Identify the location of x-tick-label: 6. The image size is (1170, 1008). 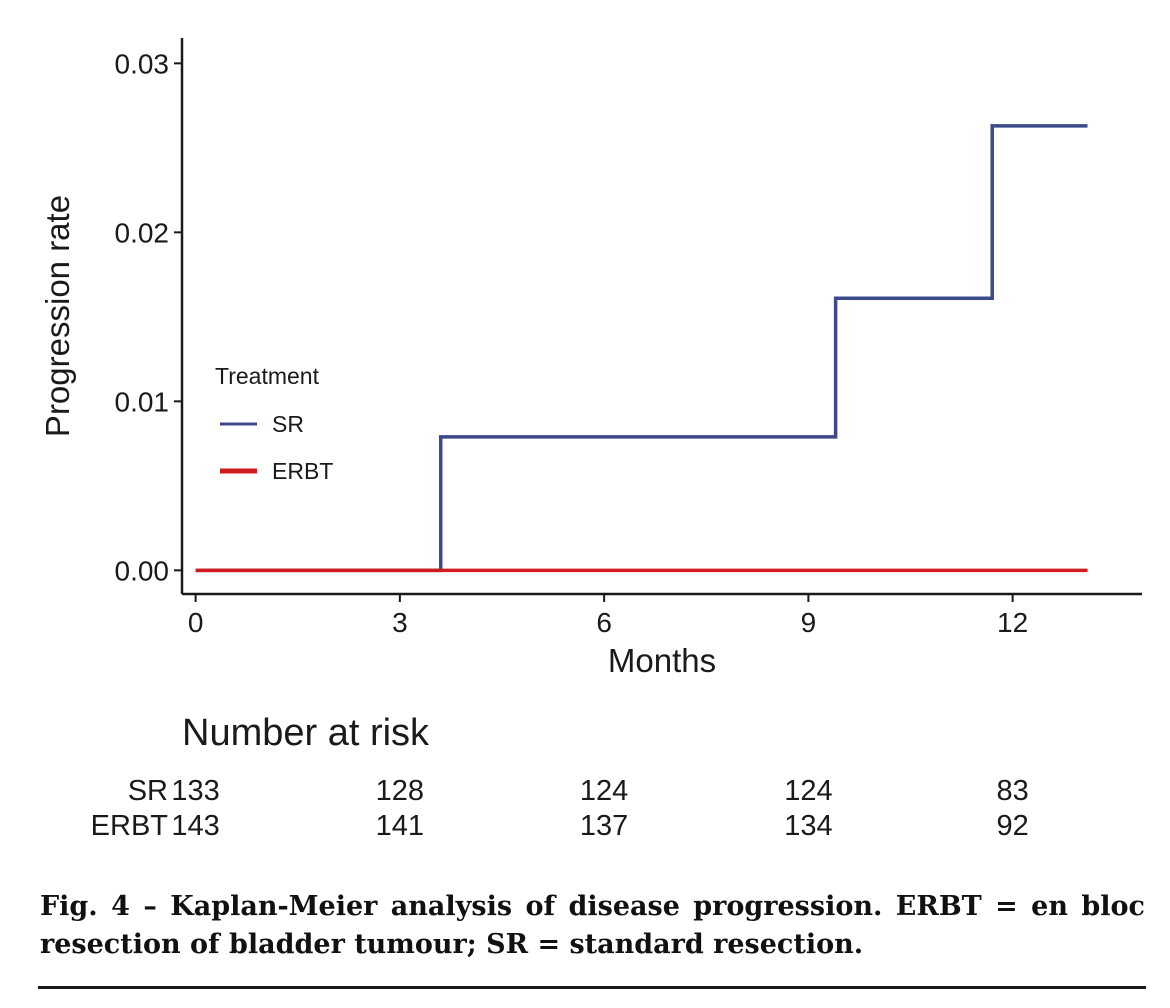
(604, 622).